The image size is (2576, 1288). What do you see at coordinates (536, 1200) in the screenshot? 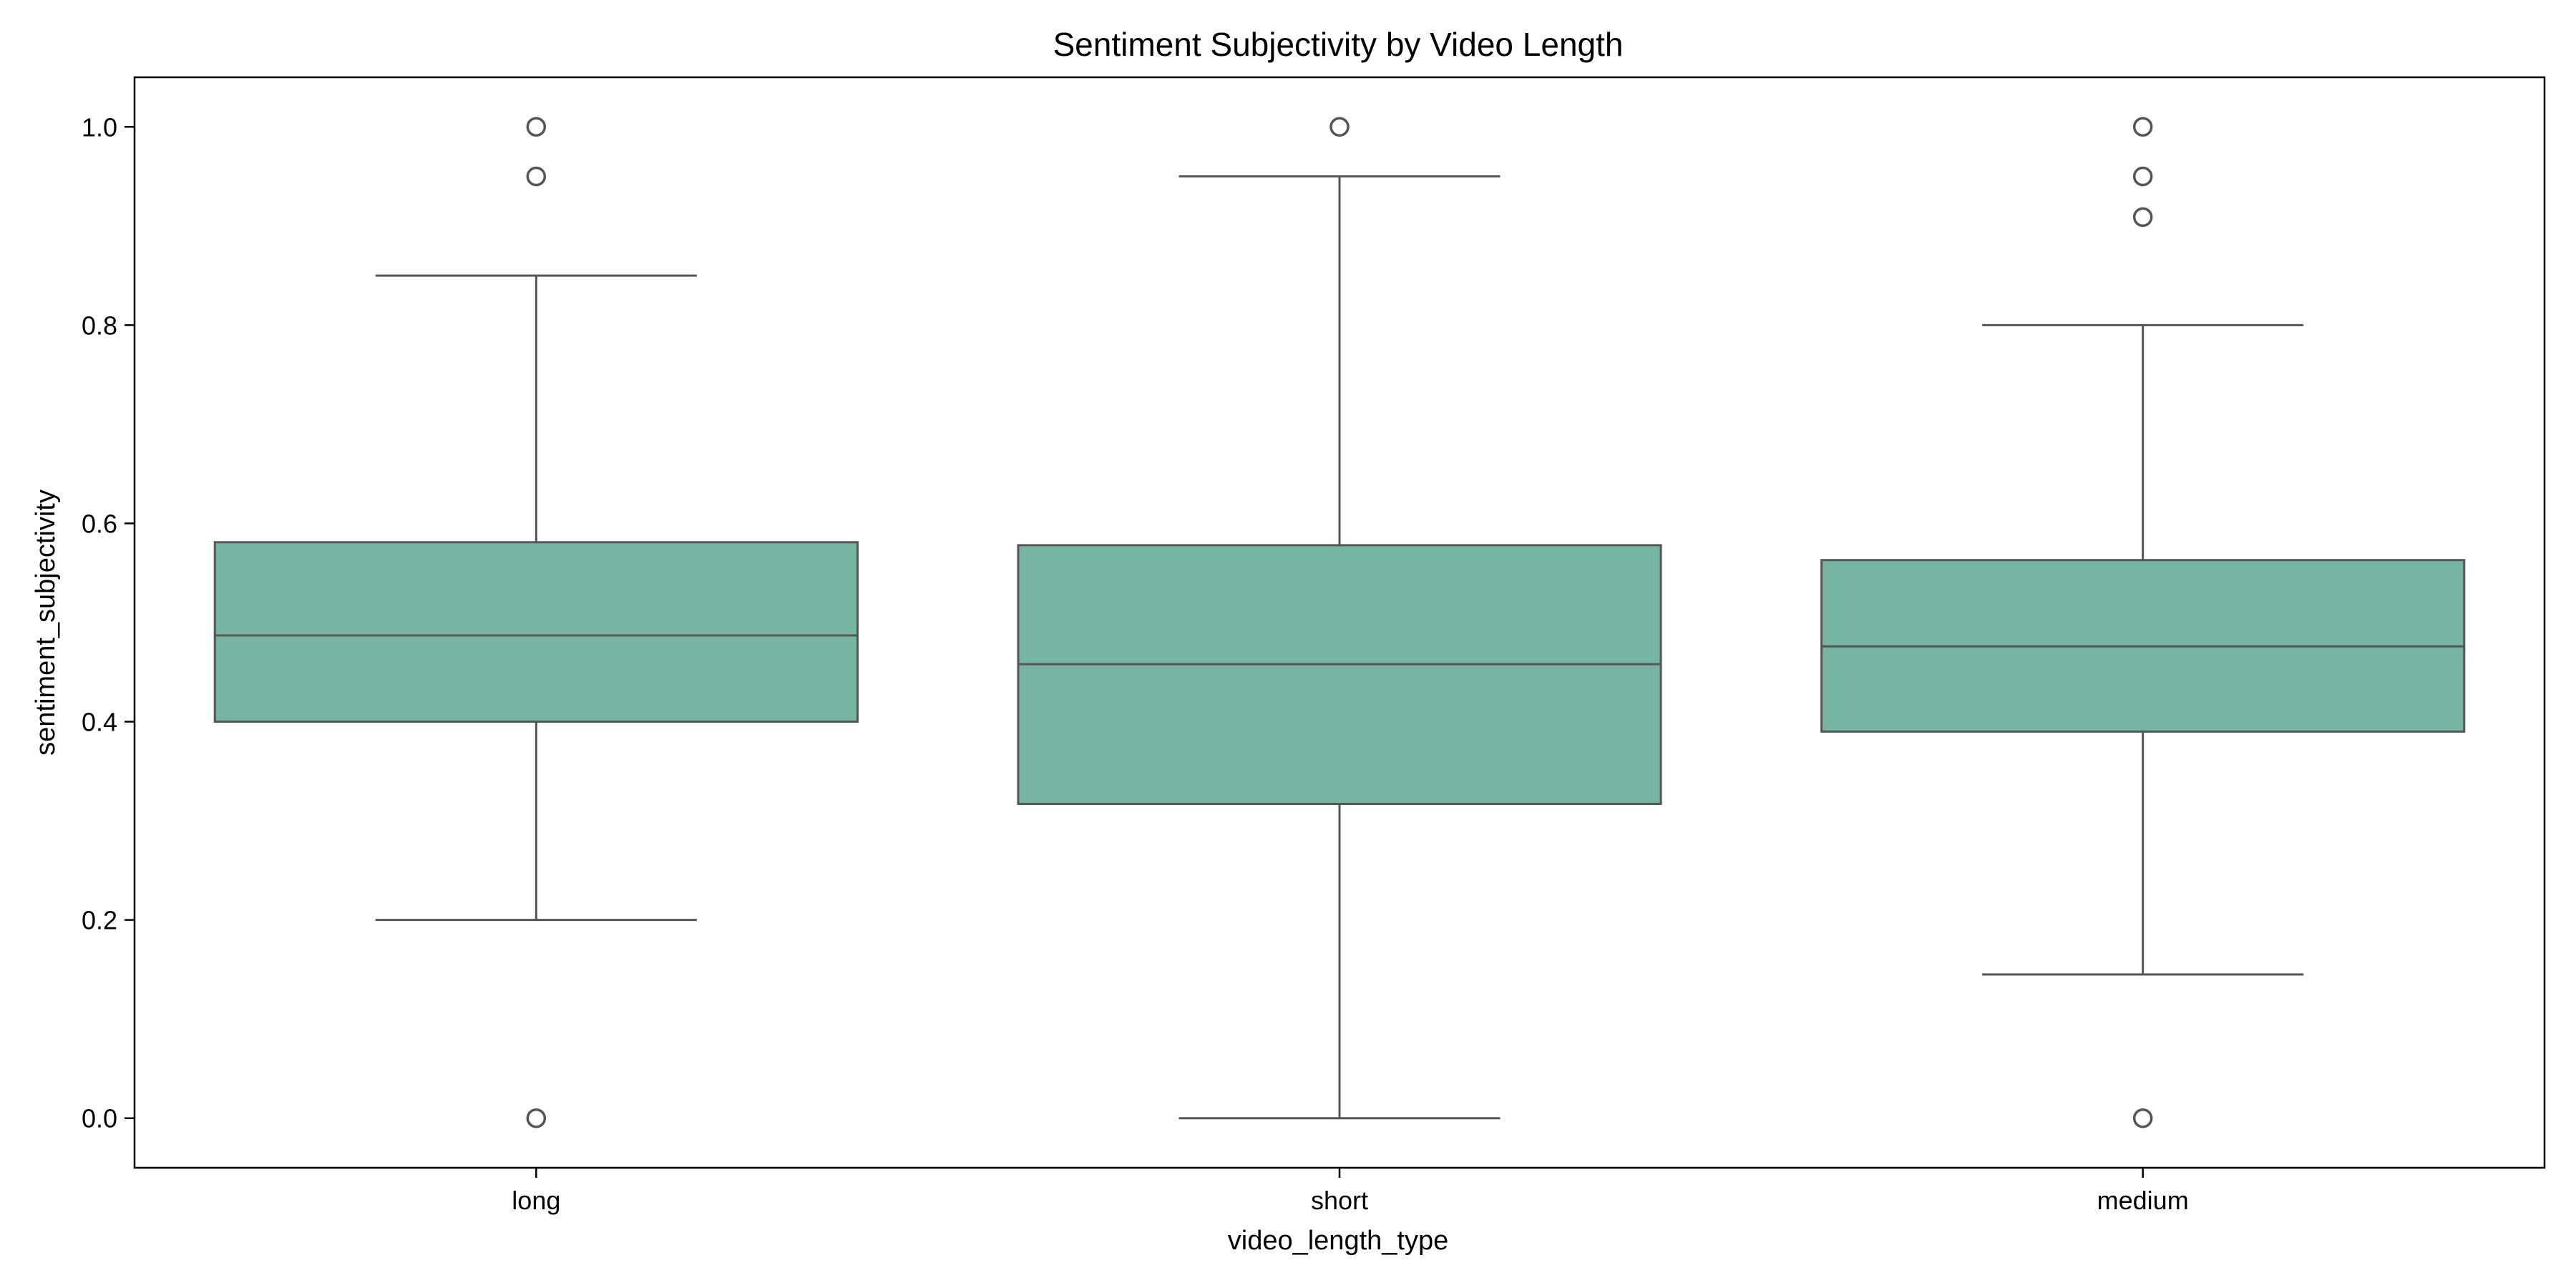
I see `x-tick-label-long: long` at bounding box center [536, 1200].